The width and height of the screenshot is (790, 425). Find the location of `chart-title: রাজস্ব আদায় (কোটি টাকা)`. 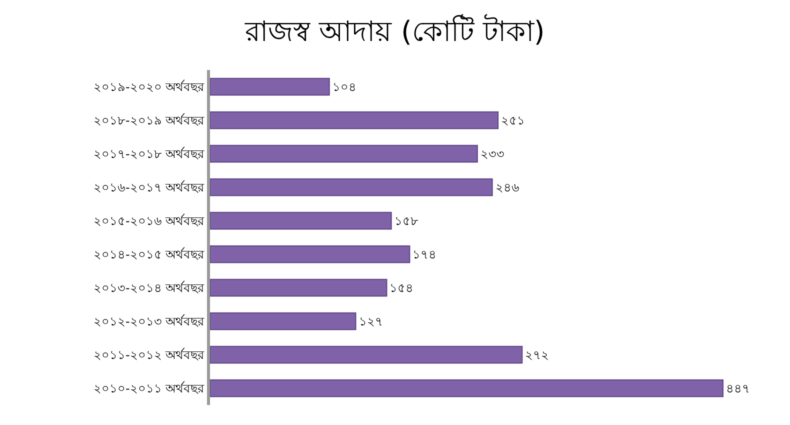

chart-title: রাজস্ব আদায় (কোটি টাকা) is located at coordinates (394, 31).